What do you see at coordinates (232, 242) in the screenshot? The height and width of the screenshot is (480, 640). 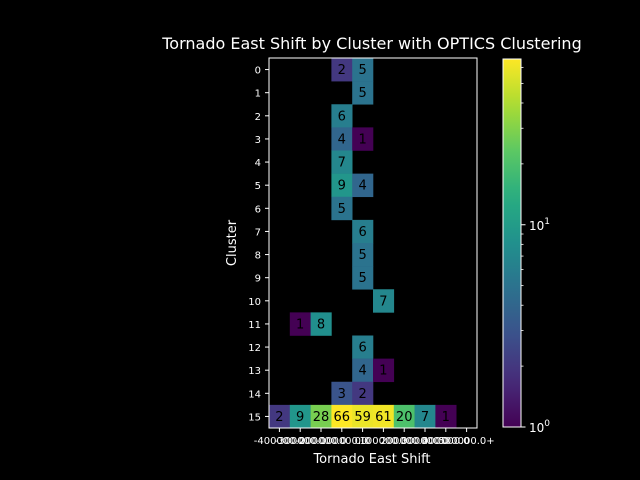 I see `y-axis-label: Cluster` at bounding box center [232, 242].